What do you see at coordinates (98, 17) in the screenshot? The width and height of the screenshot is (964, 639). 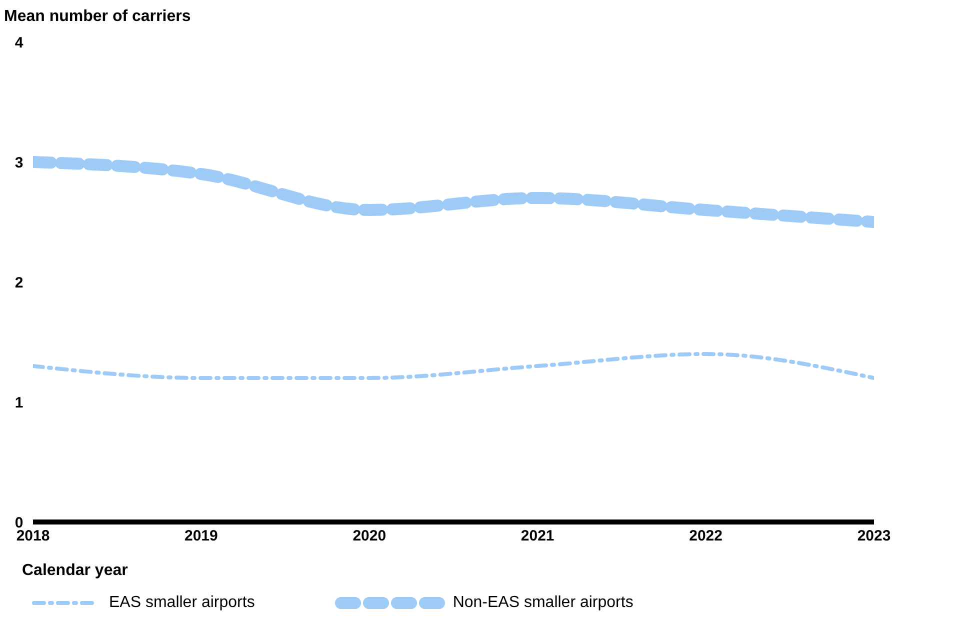 I see `y-axis-title: Mean number of carriers` at bounding box center [98, 17].